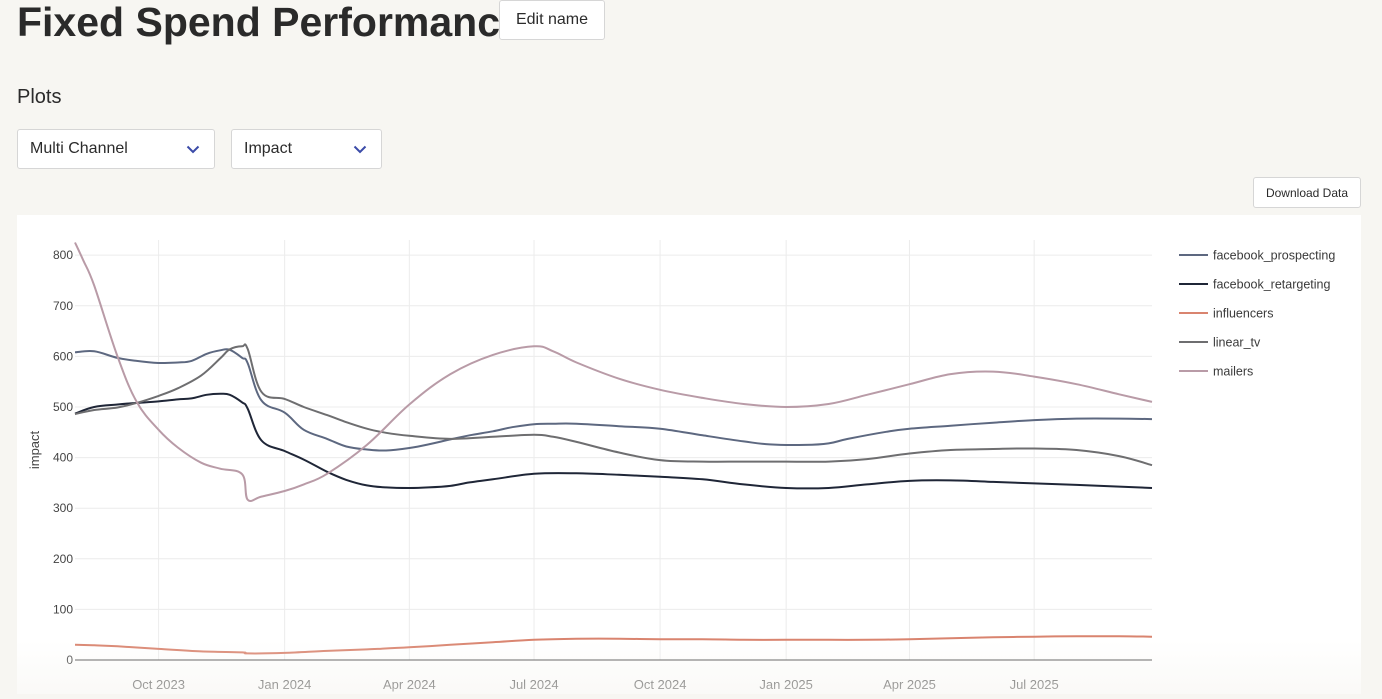 The height and width of the screenshot is (699, 1382). What do you see at coordinates (63, 407) in the screenshot?
I see `y-tick-label: 500` at bounding box center [63, 407].